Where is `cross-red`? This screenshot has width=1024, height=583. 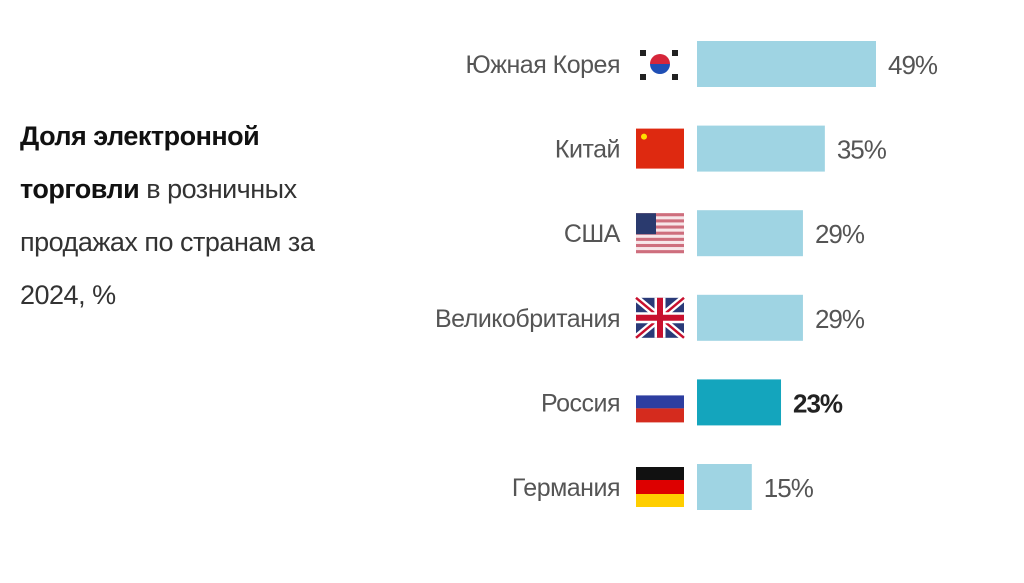 cross-red is located at coordinates (660, 317).